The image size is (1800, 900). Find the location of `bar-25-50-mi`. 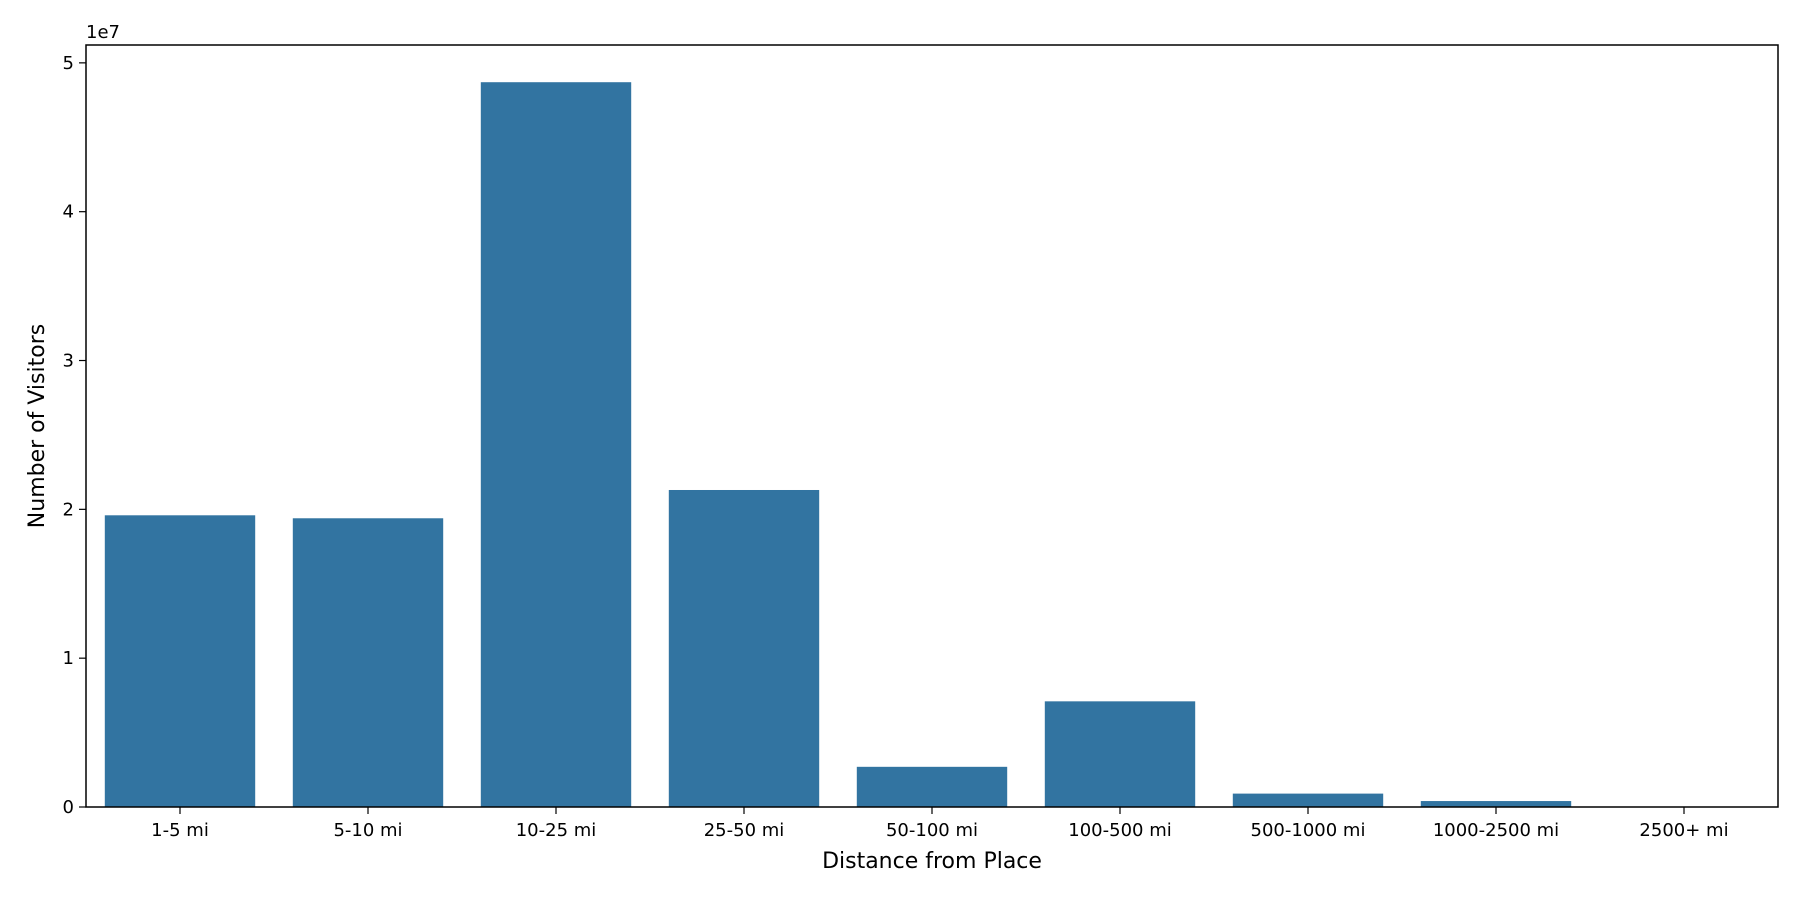

bar-25-50-mi is located at coordinates (744, 648).